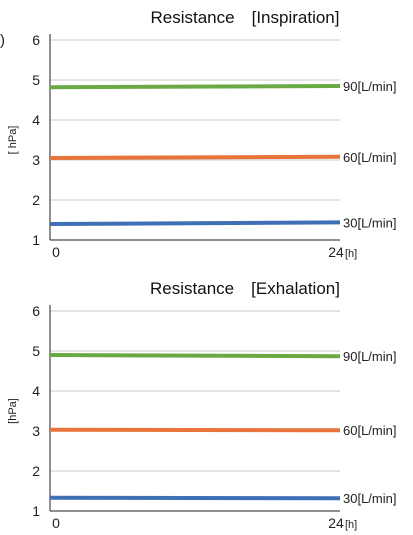 This screenshot has width=413, height=535. Describe the element at coordinates (13, 411) in the screenshot. I see `y-axis-label: [hPa]` at that location.